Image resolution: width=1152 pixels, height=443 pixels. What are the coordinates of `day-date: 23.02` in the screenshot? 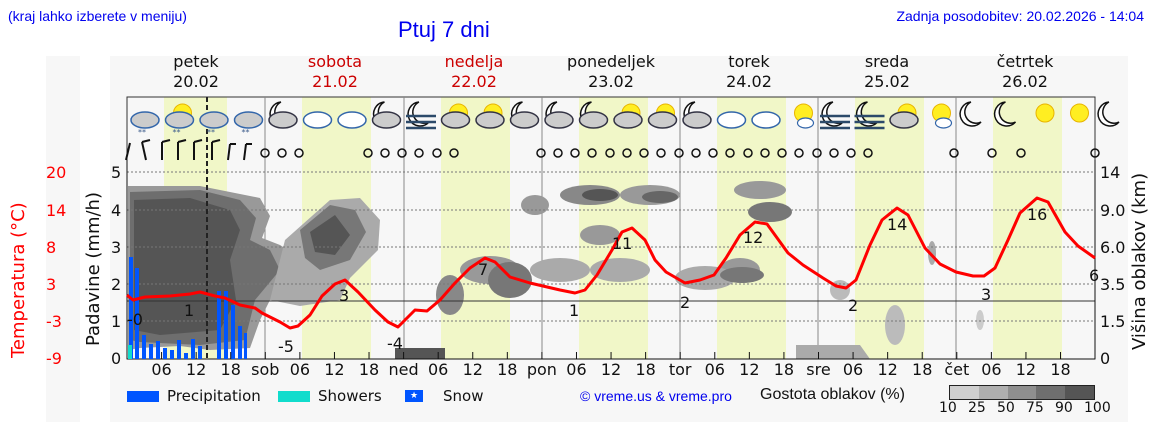 It's located at (611, 81).